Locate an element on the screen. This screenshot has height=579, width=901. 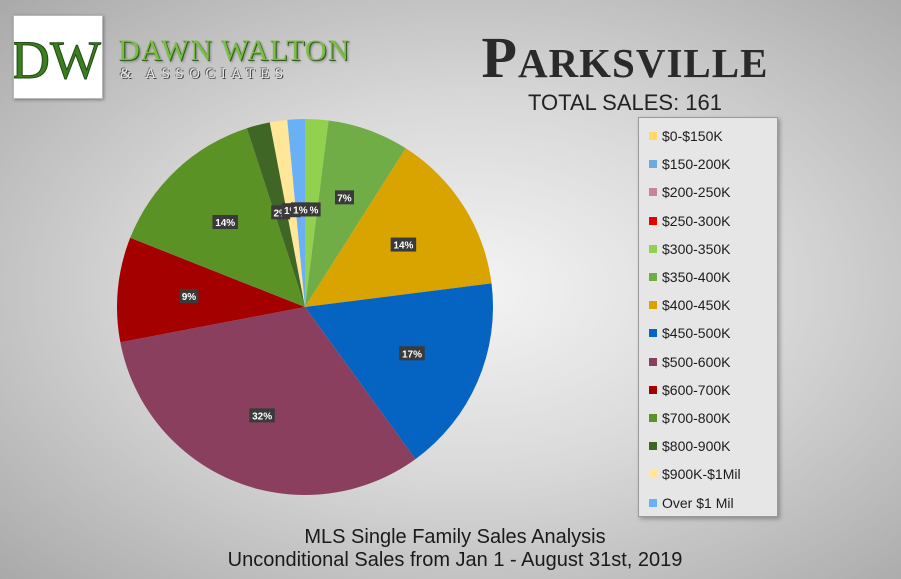
legend-item-300-350k: $300-350K is located at coordinates (690, 249).